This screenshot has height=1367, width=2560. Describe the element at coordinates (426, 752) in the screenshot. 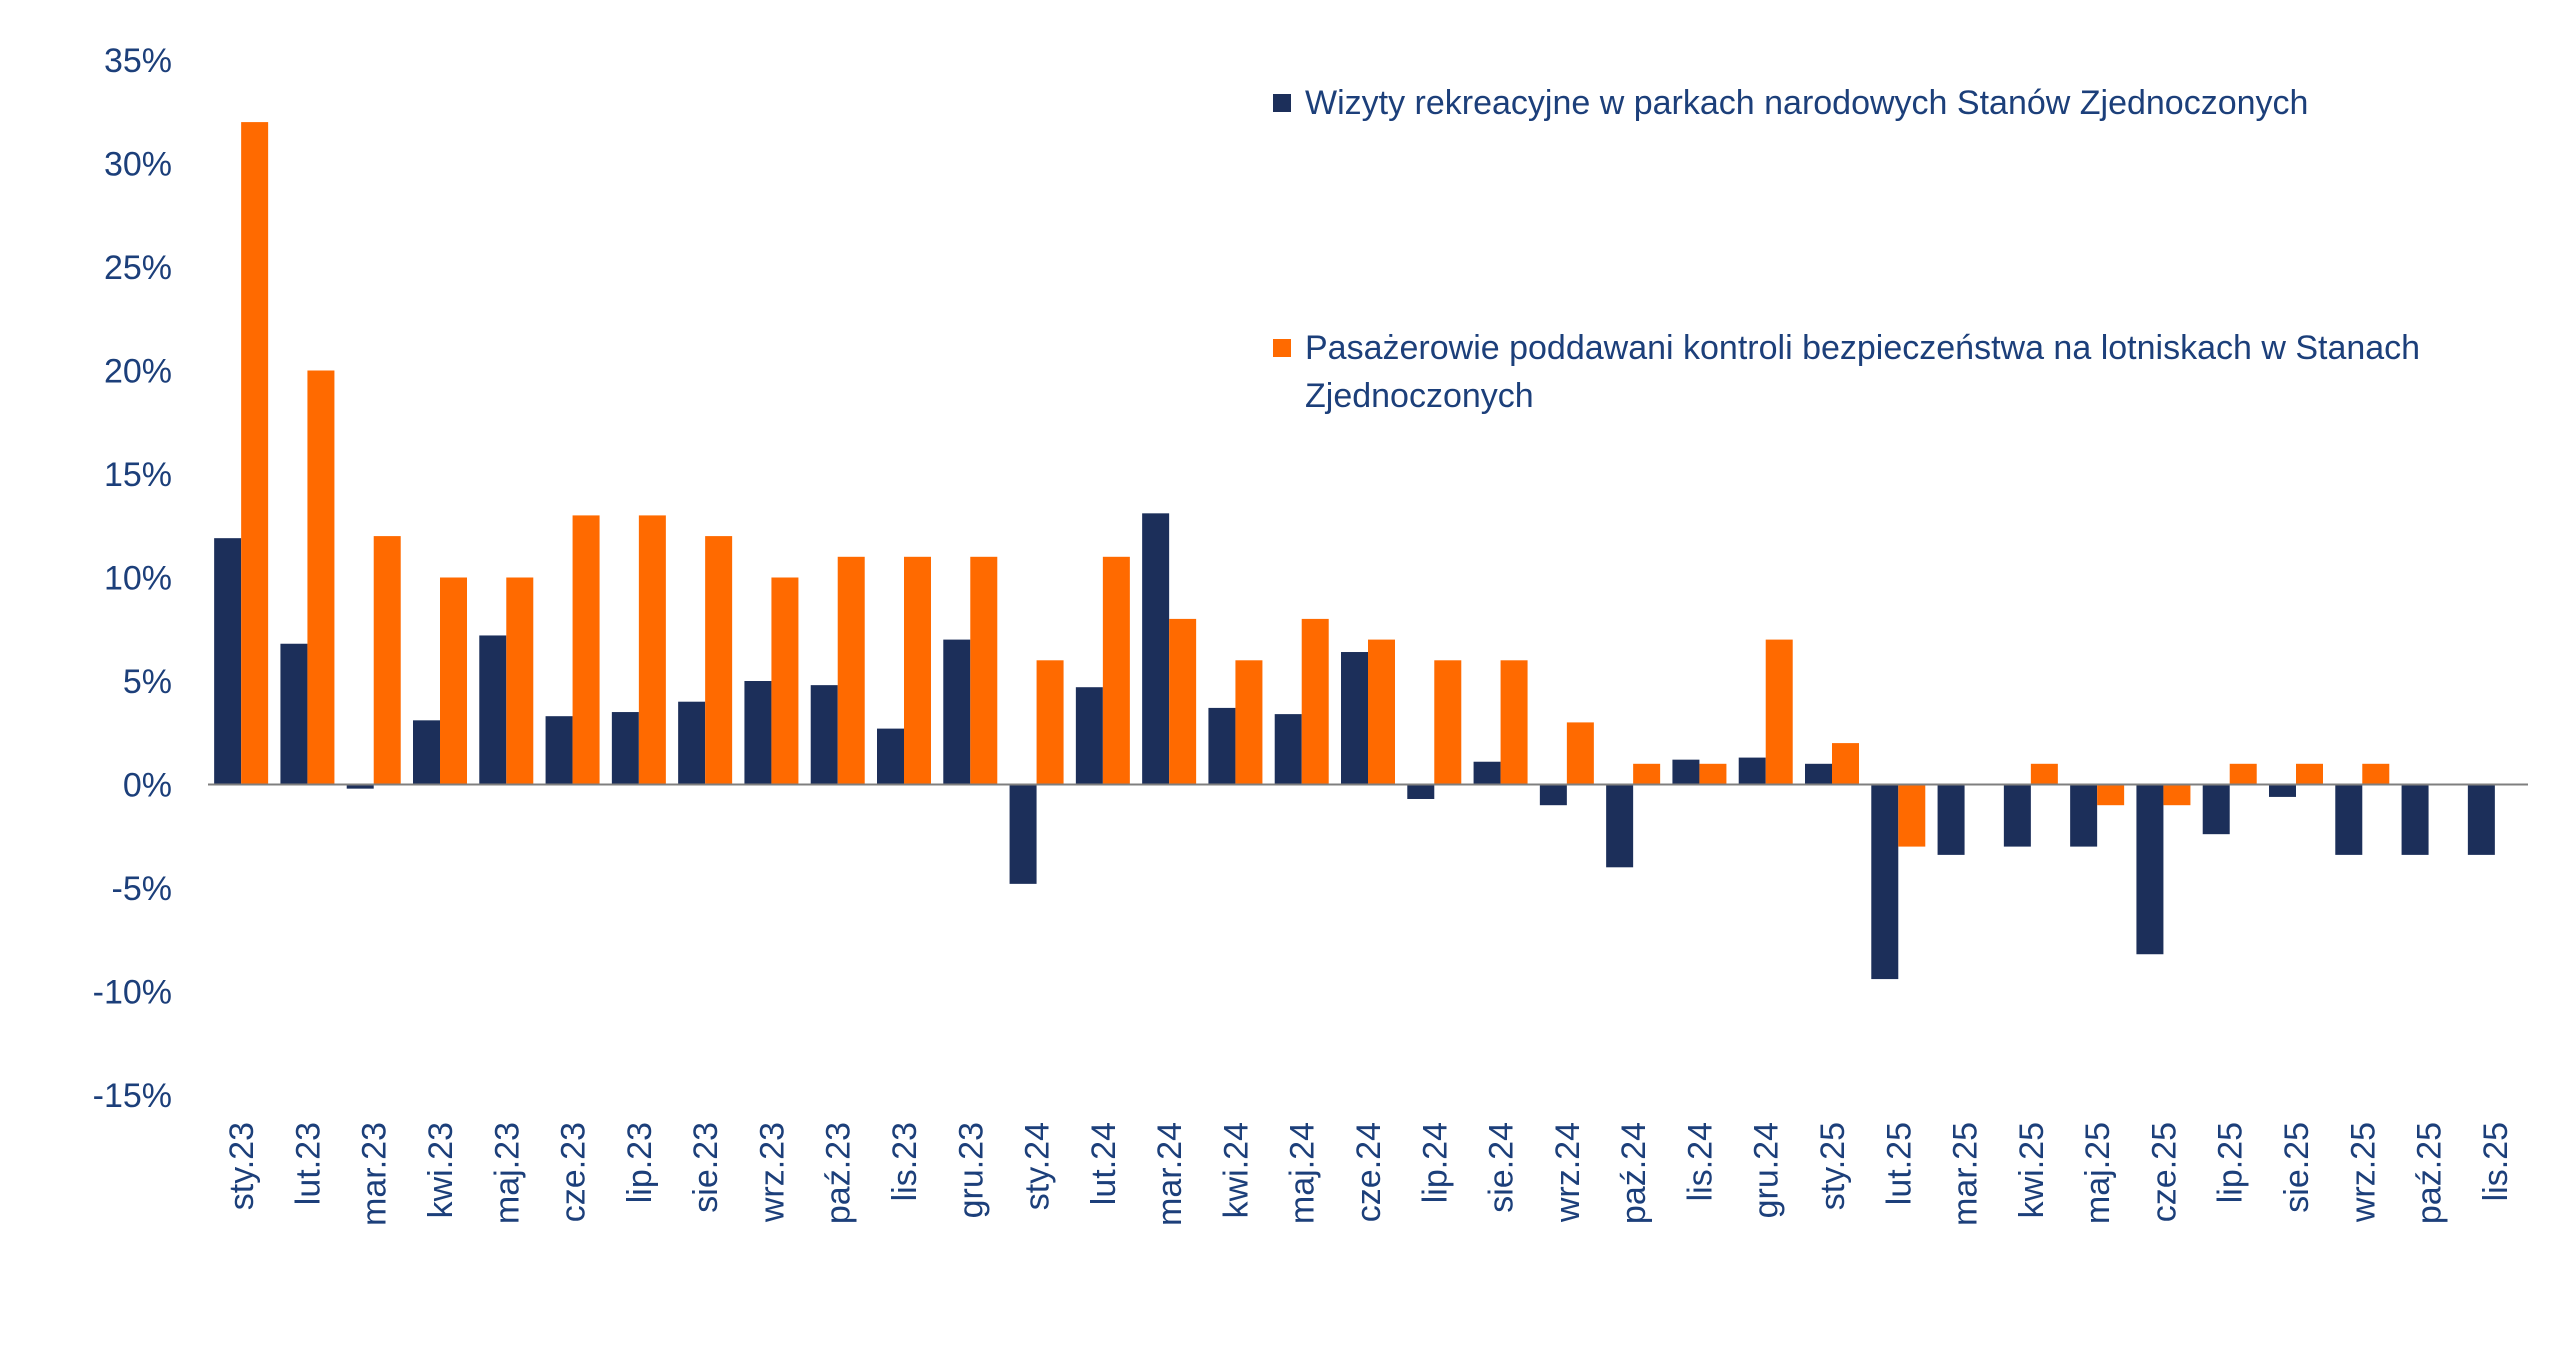

I see `bar-parks-kwi.23` at that location.